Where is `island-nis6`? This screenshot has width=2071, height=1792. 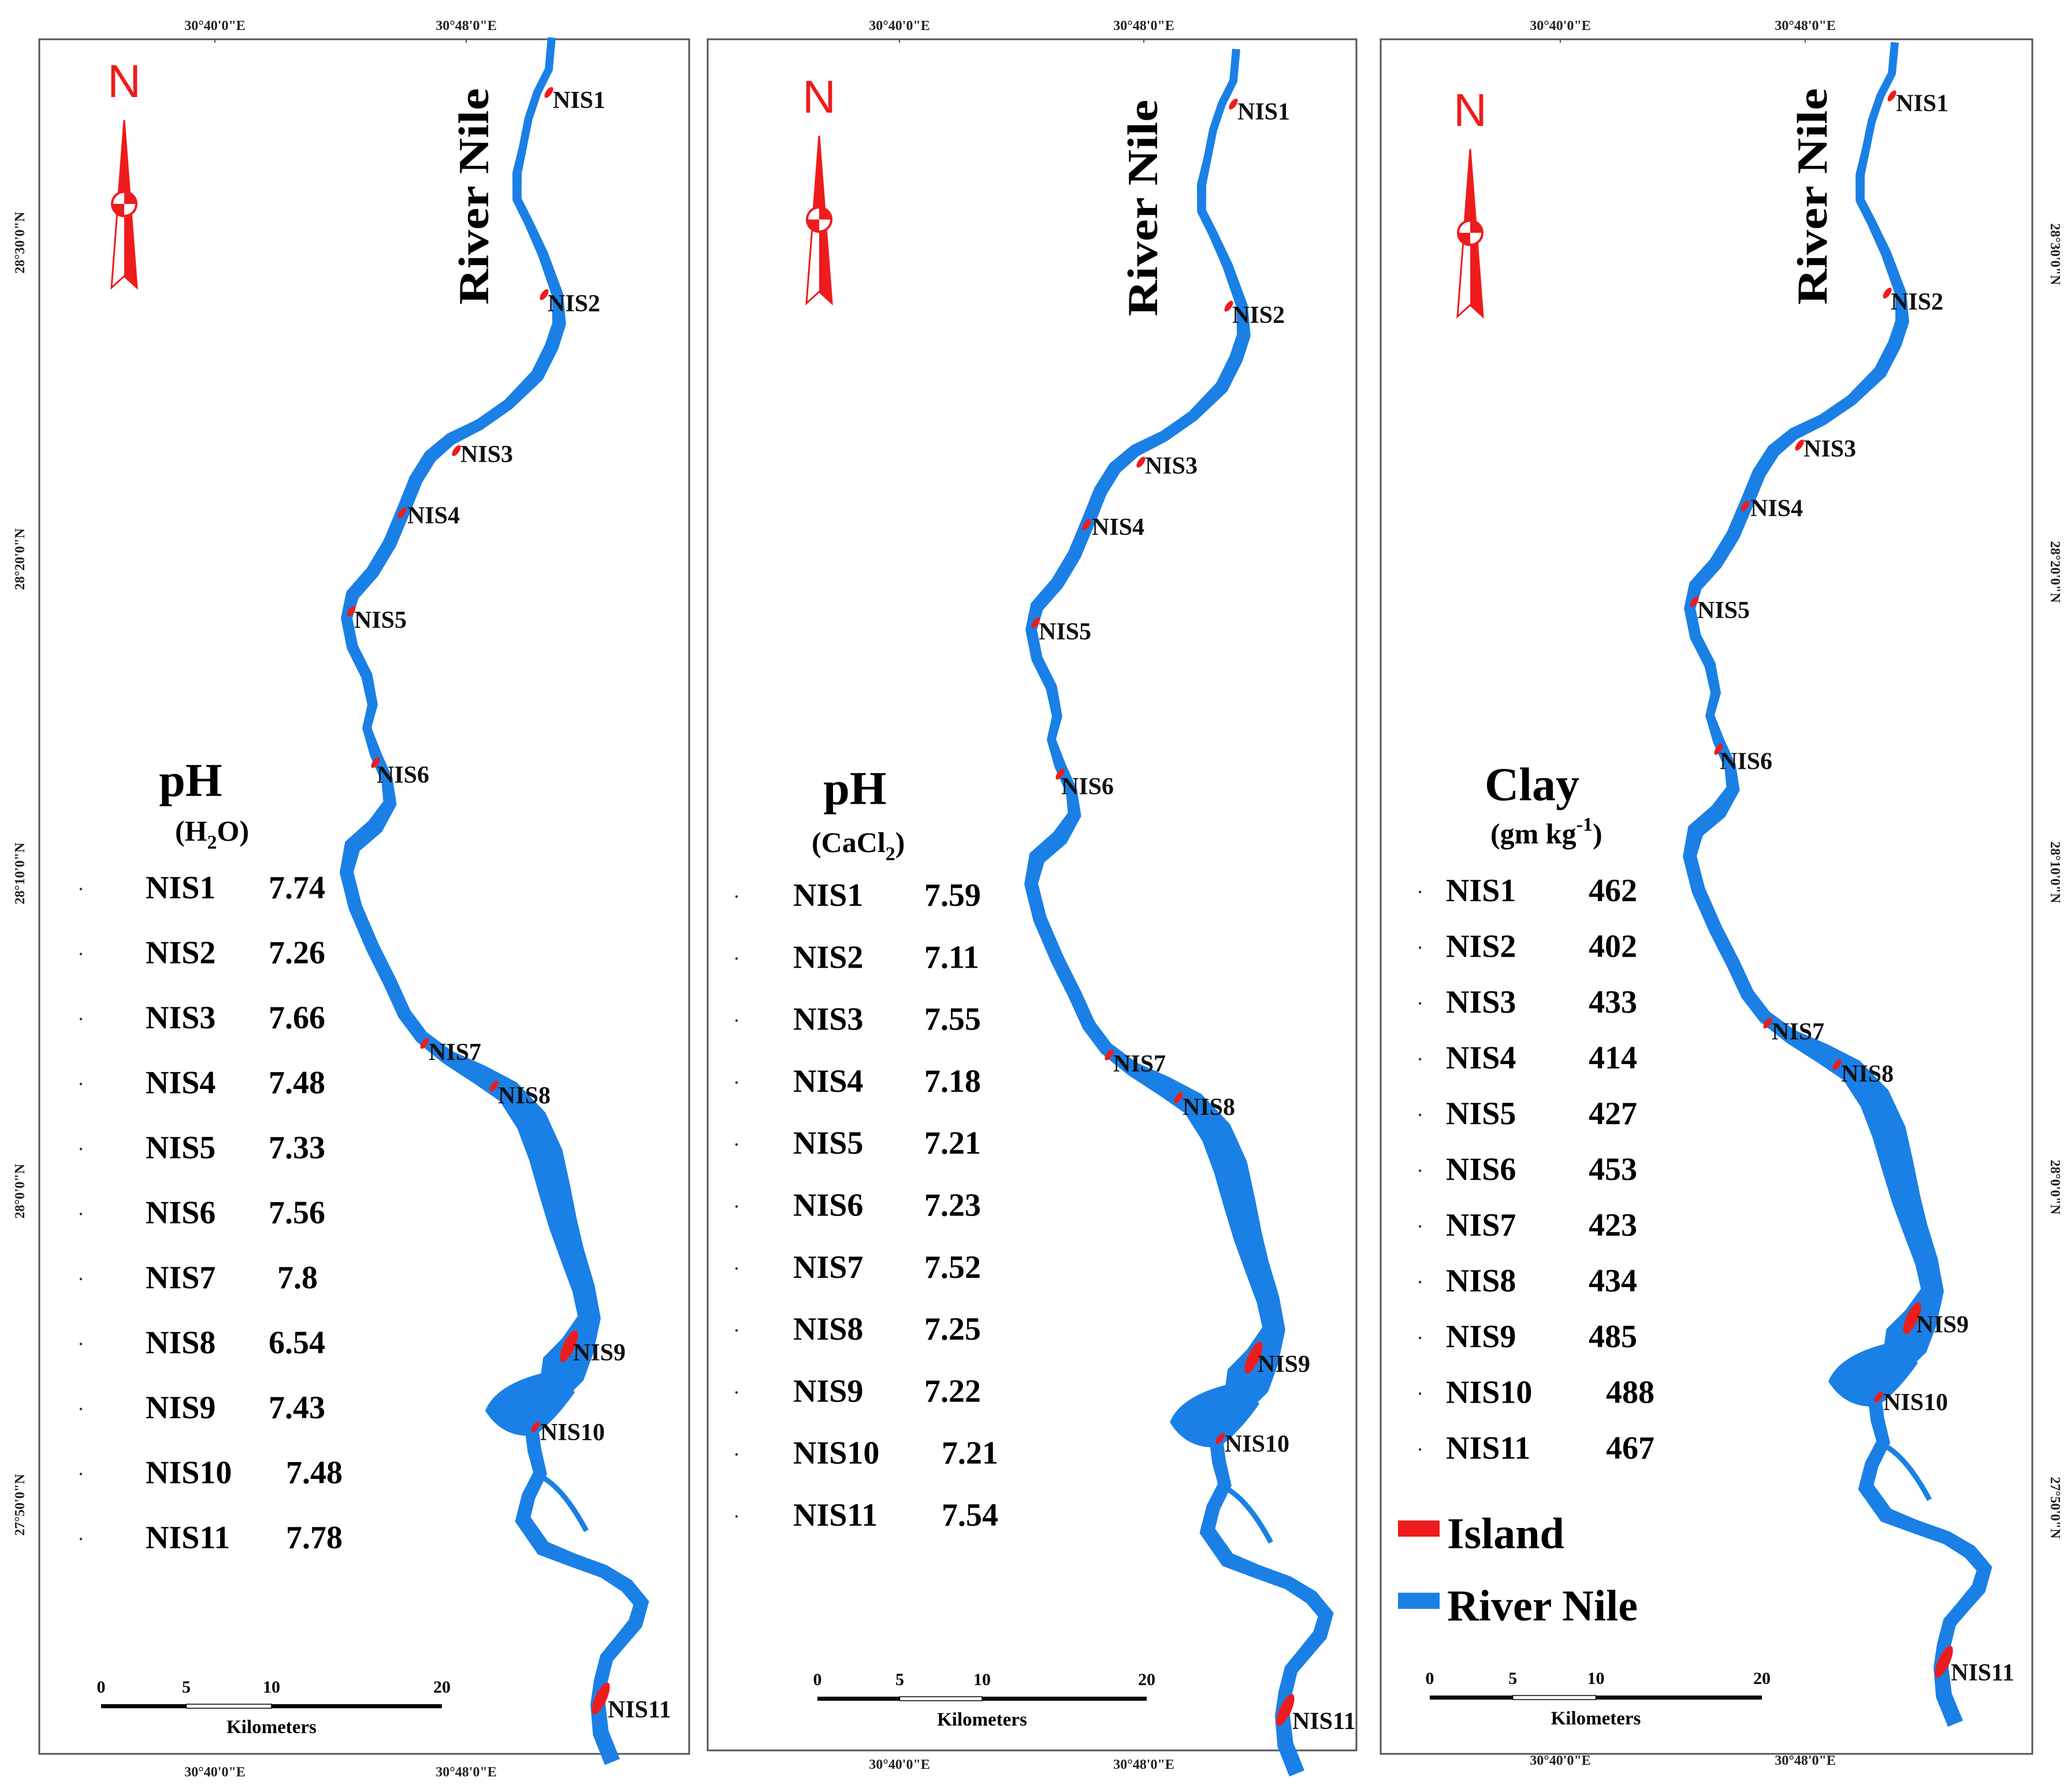 island-nis6 is located at coordinates (1719, 749).